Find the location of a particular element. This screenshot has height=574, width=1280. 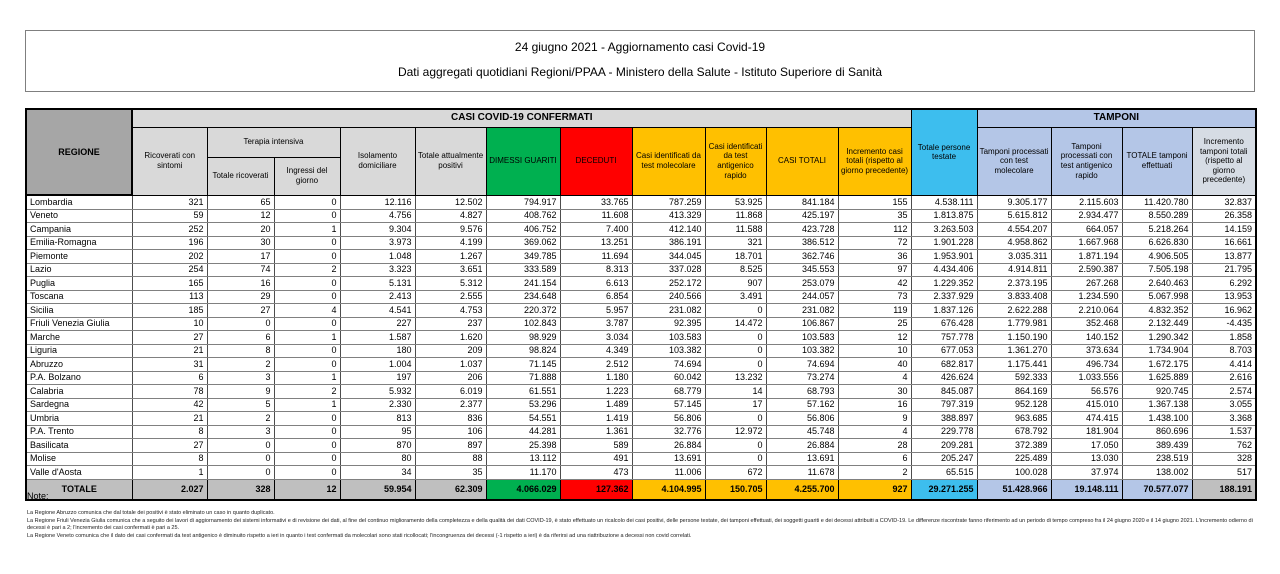

value-cell: 74 is located at coordinates (240, 269).